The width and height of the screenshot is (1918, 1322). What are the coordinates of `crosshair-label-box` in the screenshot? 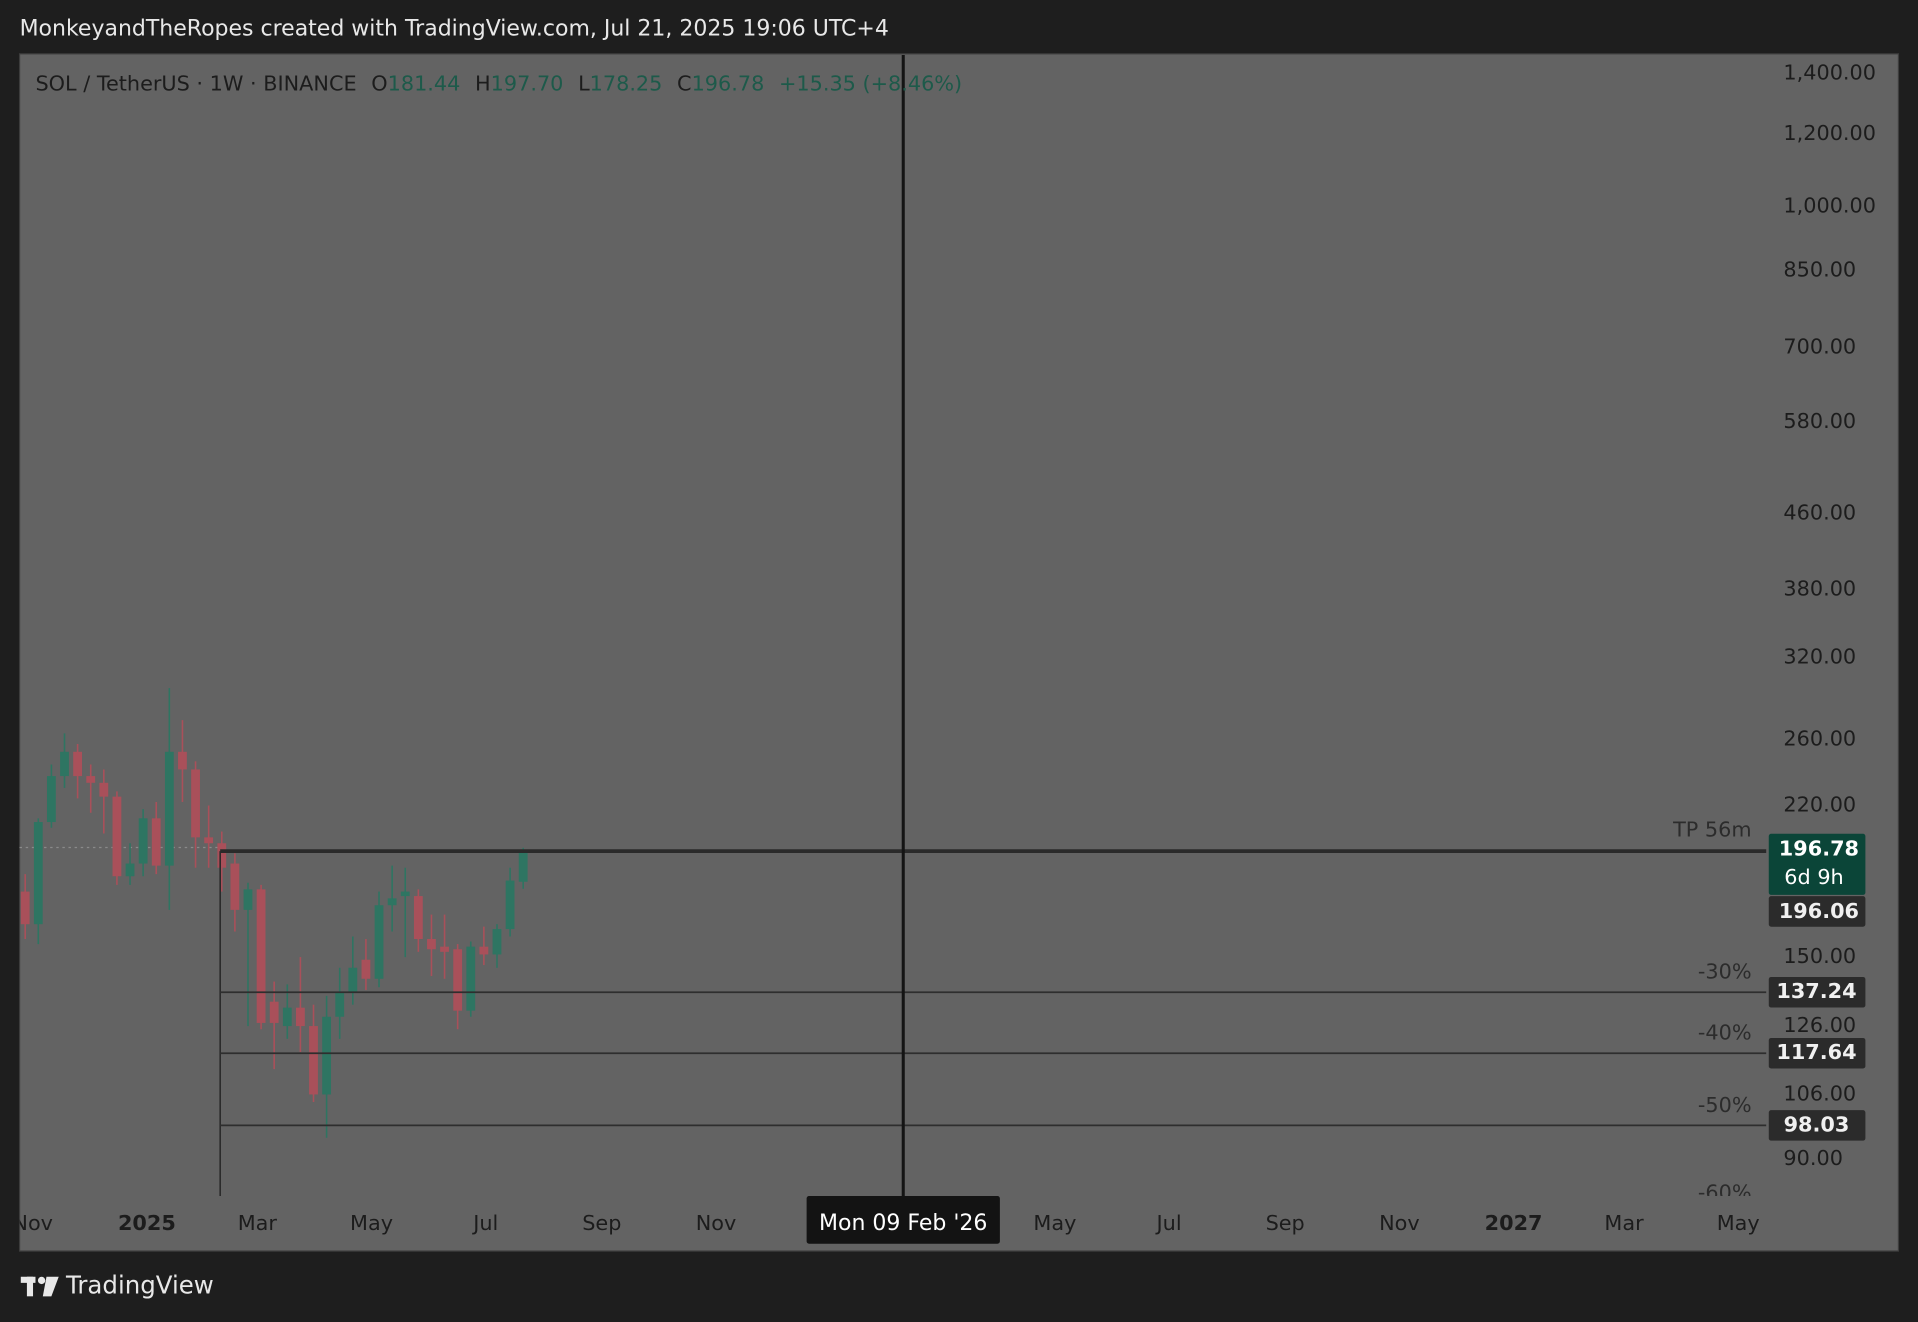 It's located at (903, 1220).